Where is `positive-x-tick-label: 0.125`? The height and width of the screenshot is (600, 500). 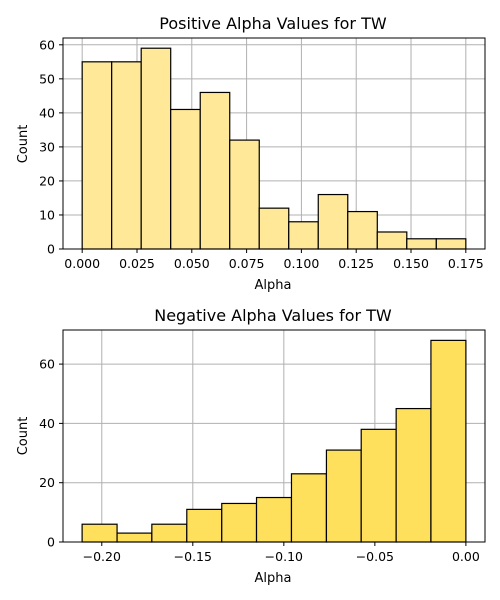
positive-x-tick-label: 0.125 is located at coordinates (356, 263).